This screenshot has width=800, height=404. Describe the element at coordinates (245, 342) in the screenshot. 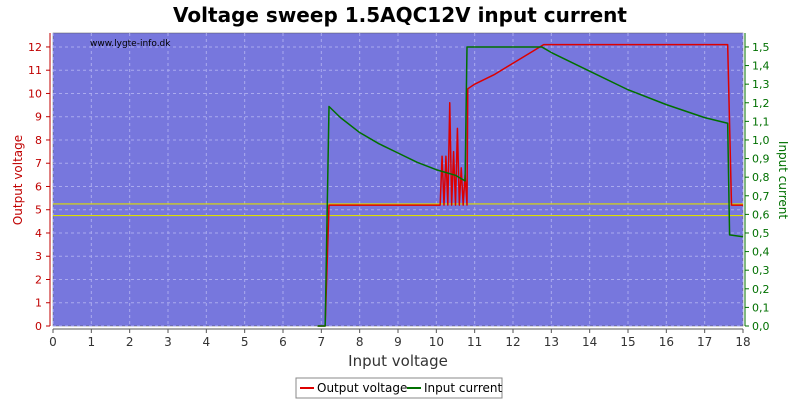

I see `x-tick-label: 5` at that location.